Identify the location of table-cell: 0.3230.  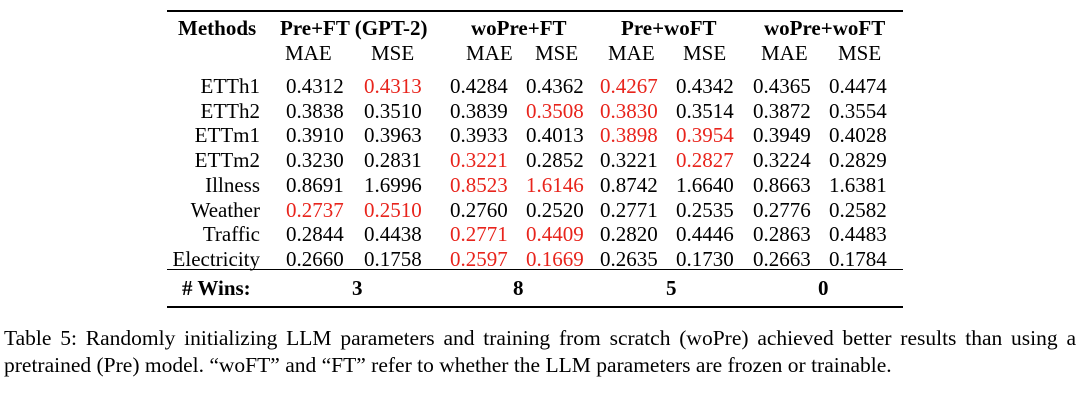
(315, 160).